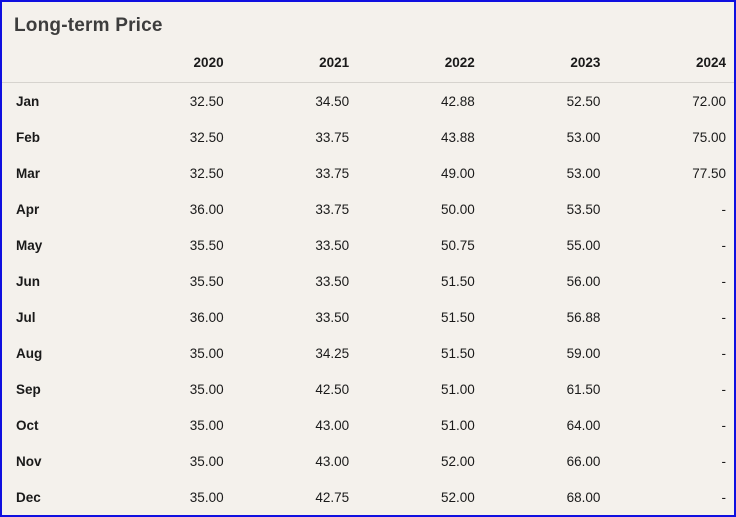 This screenshot has width=736, height=517. What do you see at coordinates (368, 209) in the screenshot?
I see `table-row: Apr 36.00 33.75 50.00 53.50 -` at bounding box center [368, 209].